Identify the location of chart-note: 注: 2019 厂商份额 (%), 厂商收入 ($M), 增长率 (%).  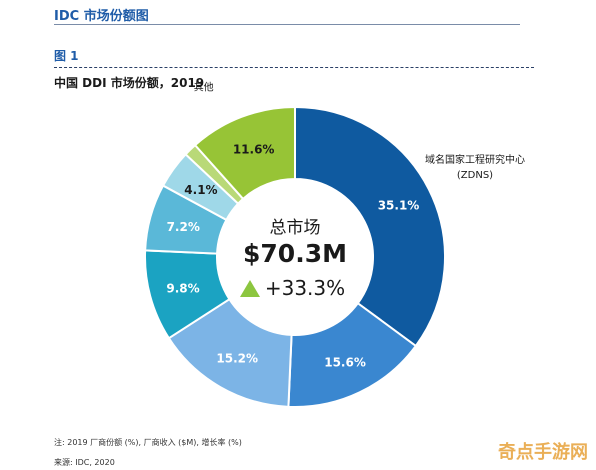
(148, 442).